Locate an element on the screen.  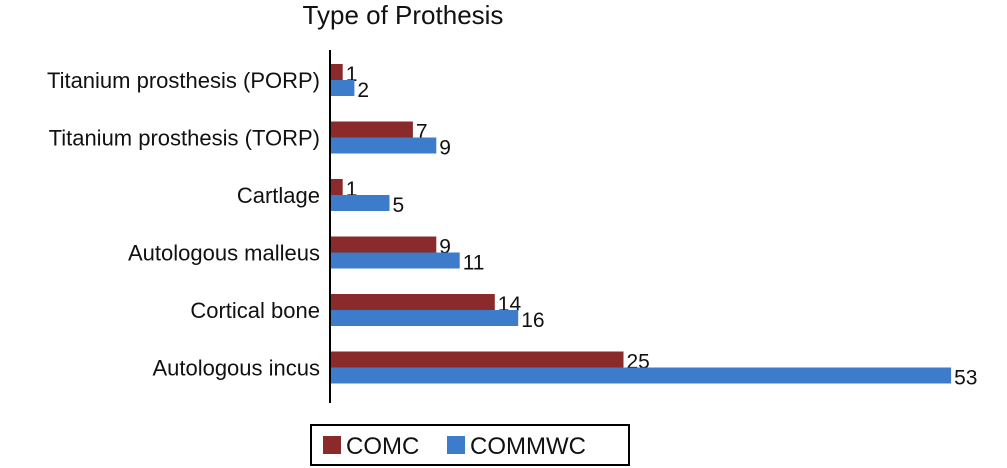
legend-label-comc: COMC is located at coordinates (382, 446).